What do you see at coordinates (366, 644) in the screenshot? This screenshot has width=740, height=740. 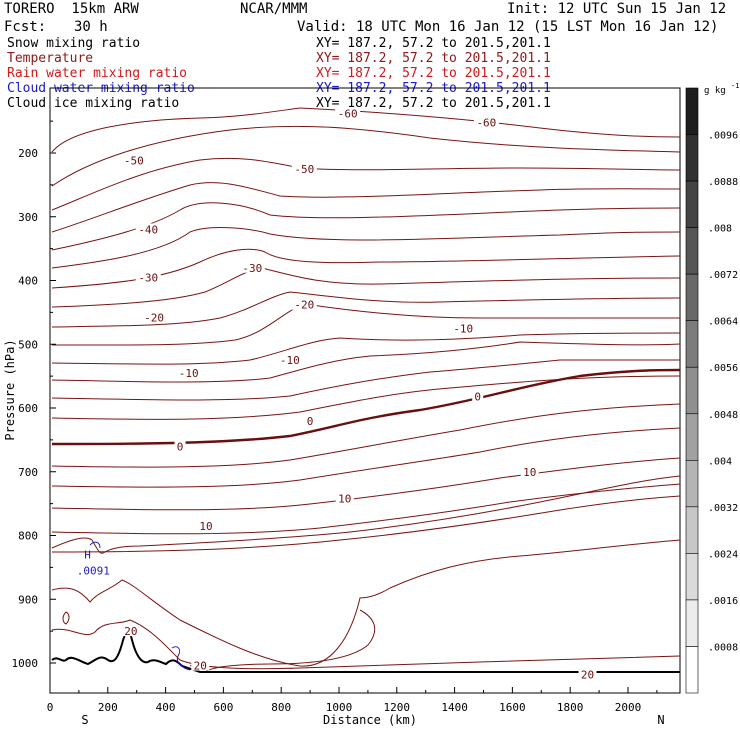 I see `isotherm-plus20` at bounding box center [366, 644].